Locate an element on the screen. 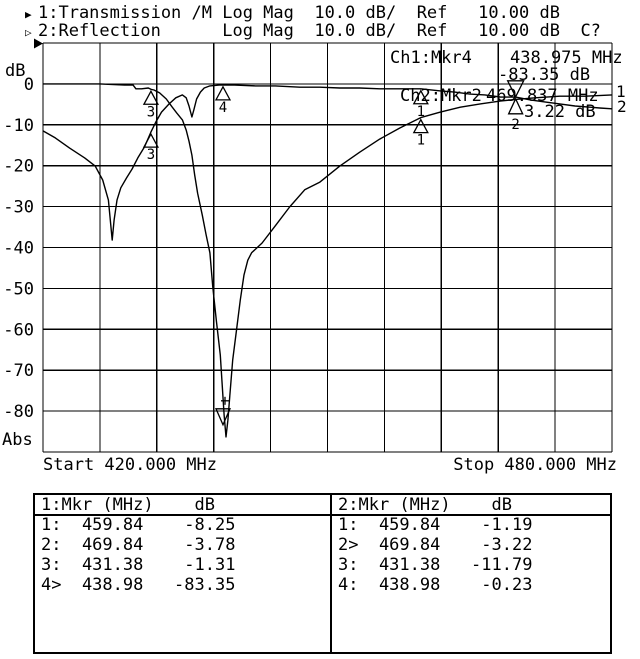  trace1-tag: 1 is located at coordinates (621, 91).